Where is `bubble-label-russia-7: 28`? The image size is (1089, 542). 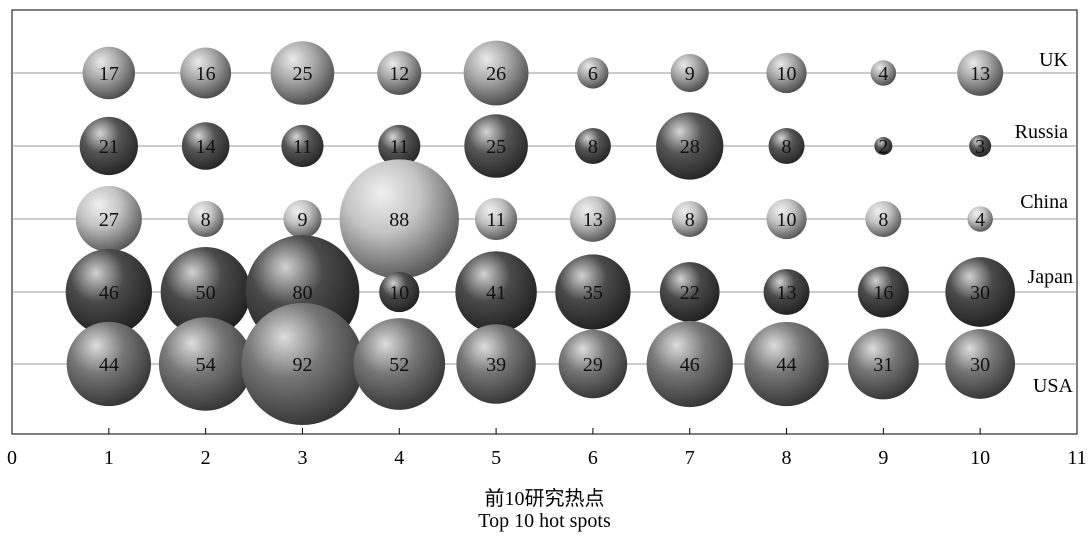
bubble-label-russia-7: 28 is located at coordinates (690, 147).